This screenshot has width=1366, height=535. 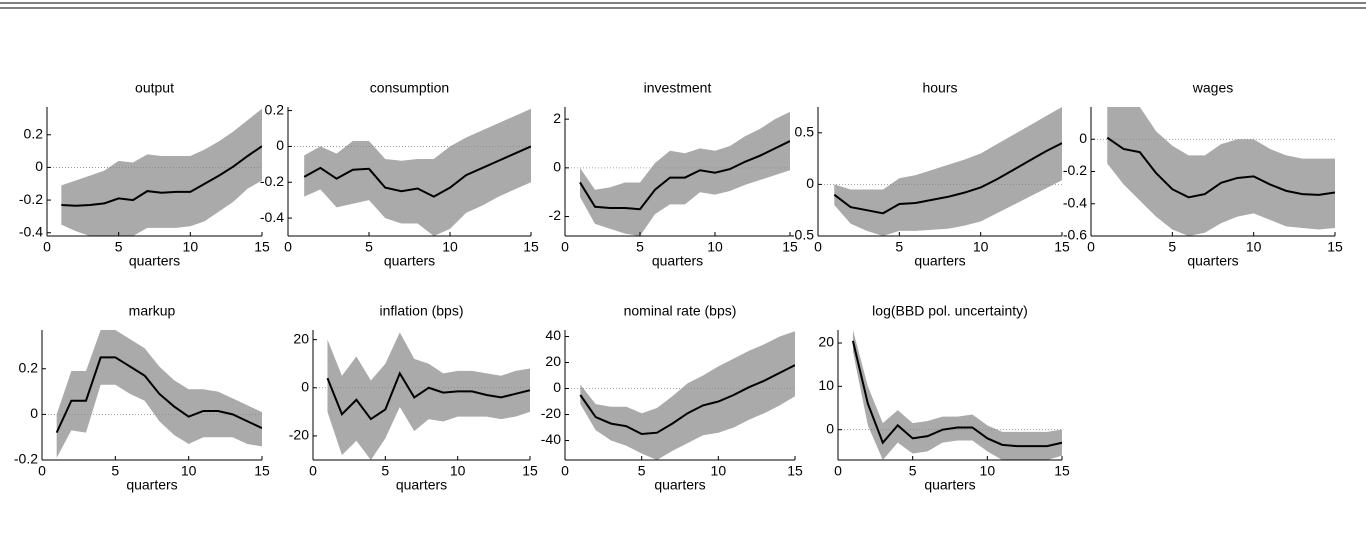 What do you see at coordinates (557, 118) in the screenshot?
I see `y-tick-label: 2` at bounding box center [557, 118].